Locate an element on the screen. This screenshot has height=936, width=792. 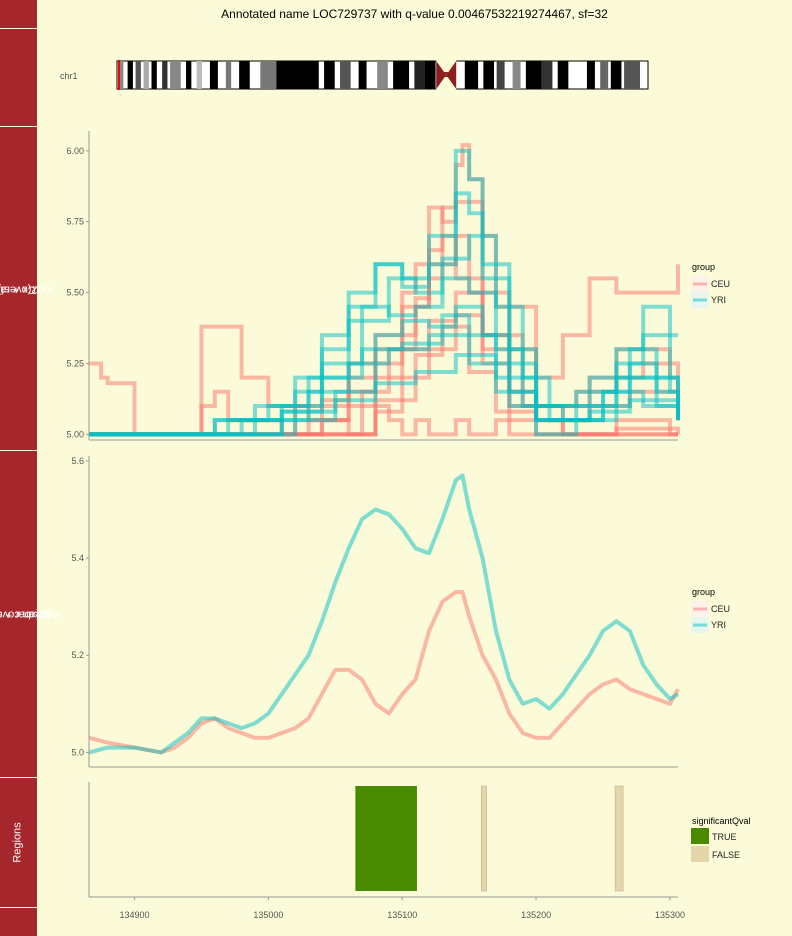
region-true is located at coordinates (386, 838).